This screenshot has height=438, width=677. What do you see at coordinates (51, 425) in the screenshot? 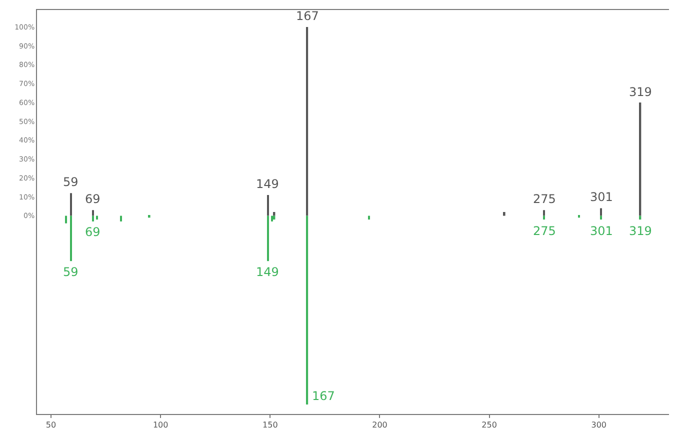
I see `x-tick-label: 50` at bounding box center [51, 425].